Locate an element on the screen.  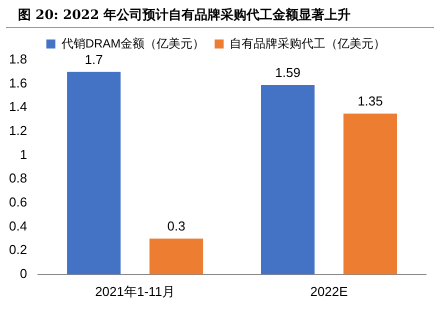
y-tick-label: 0.4 is located at coordinates (18, 226).